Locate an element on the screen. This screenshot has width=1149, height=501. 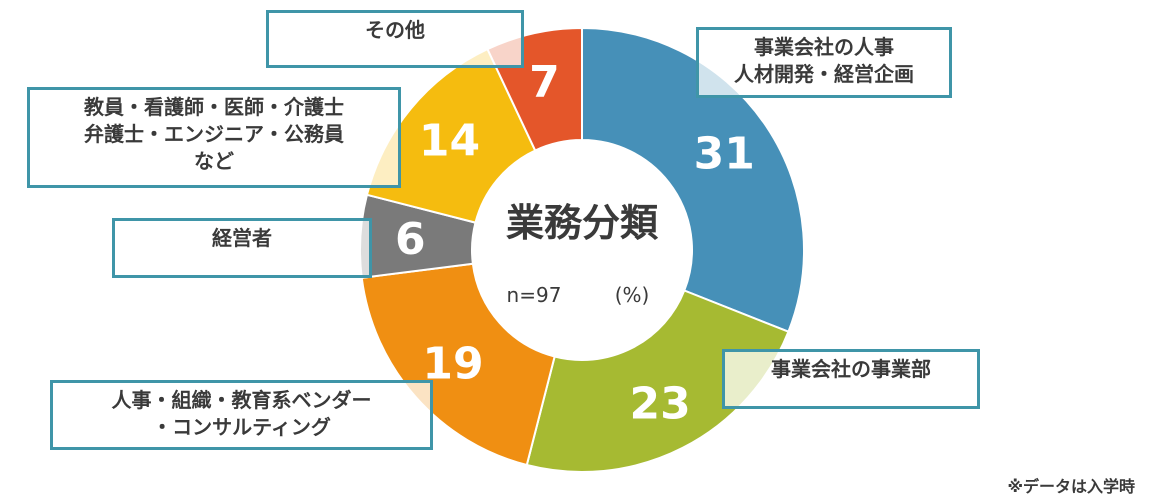
callout-4-line-0: 教員・看護師・医師・介護士 is located at coordinates (214, 107).